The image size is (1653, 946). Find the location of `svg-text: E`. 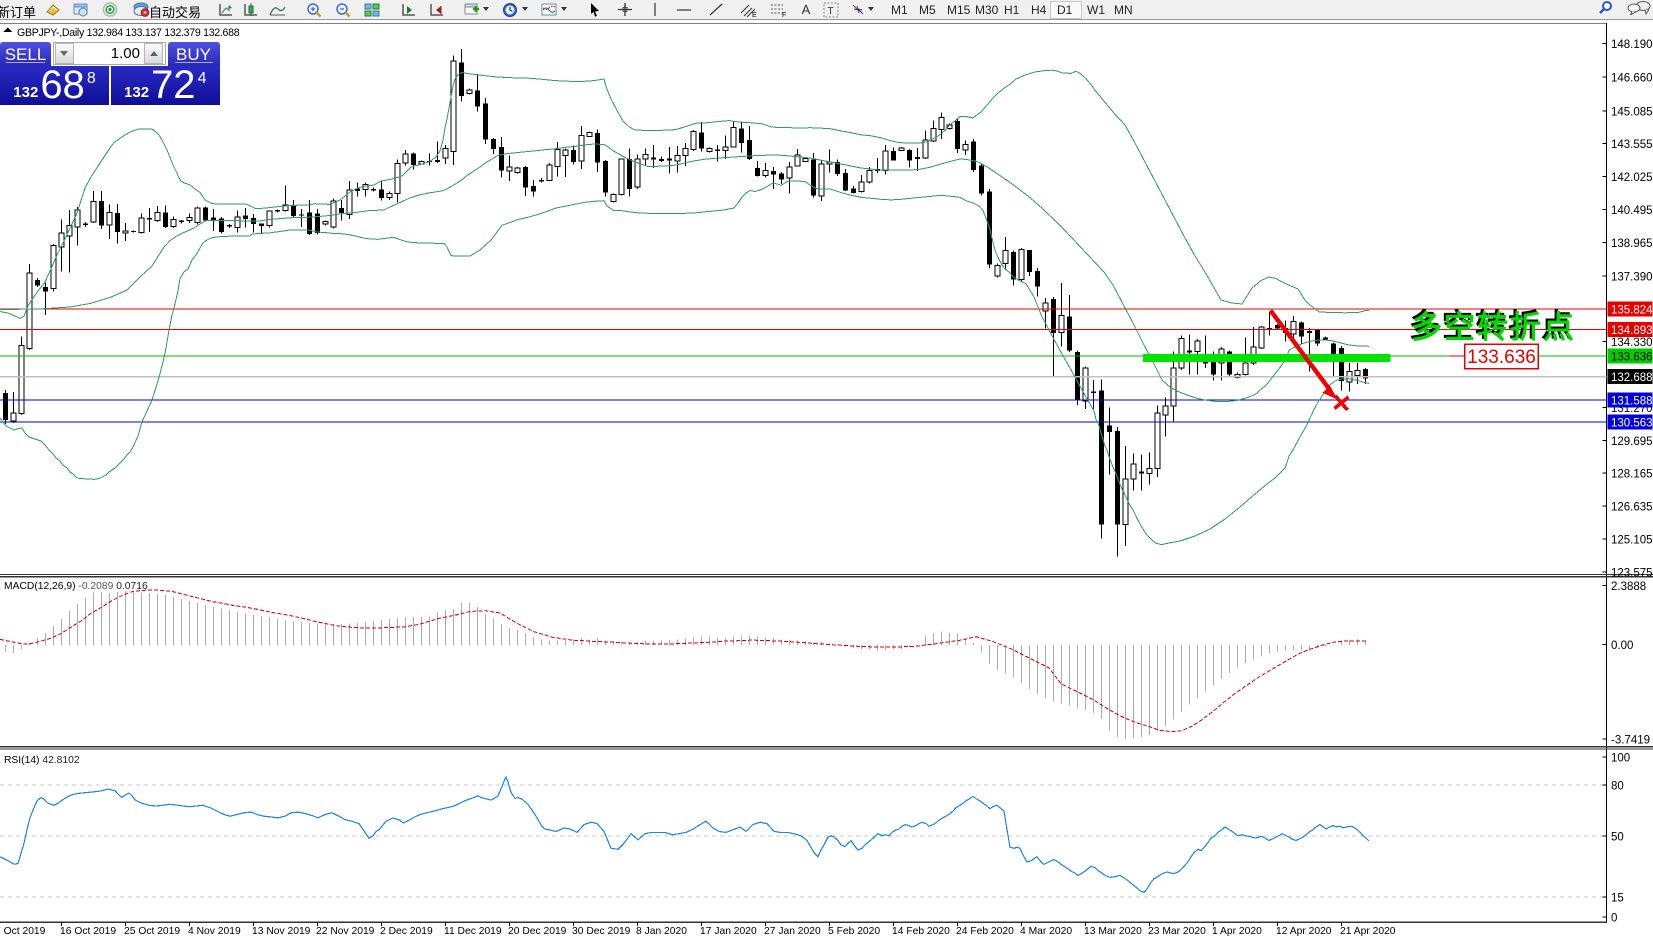

svg-text: E is located at coordinates (754, 15).